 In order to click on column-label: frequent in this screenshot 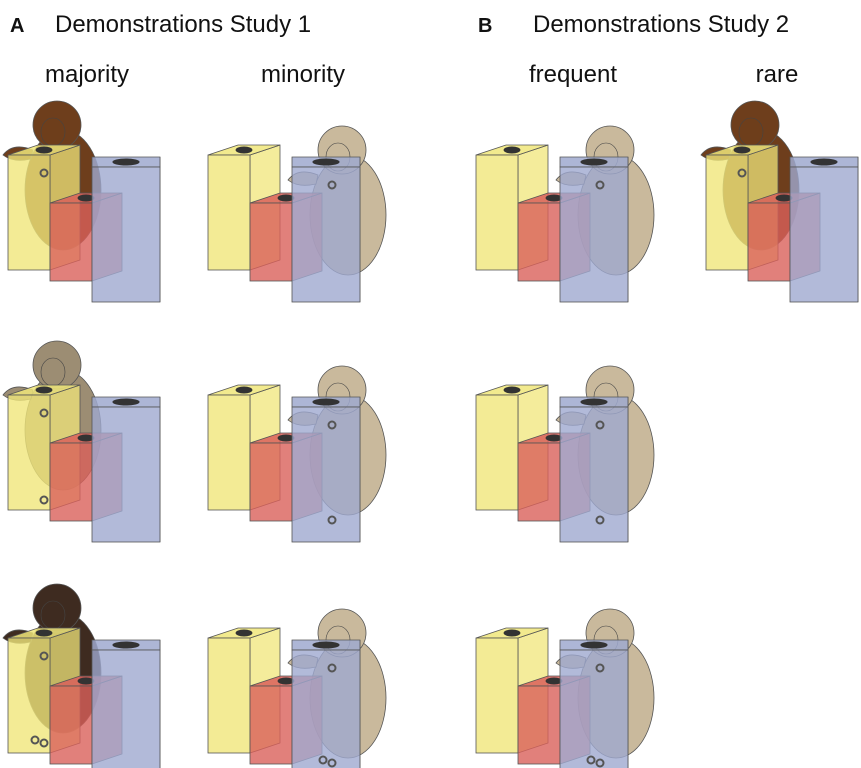, I will do `click(573, 74)`.